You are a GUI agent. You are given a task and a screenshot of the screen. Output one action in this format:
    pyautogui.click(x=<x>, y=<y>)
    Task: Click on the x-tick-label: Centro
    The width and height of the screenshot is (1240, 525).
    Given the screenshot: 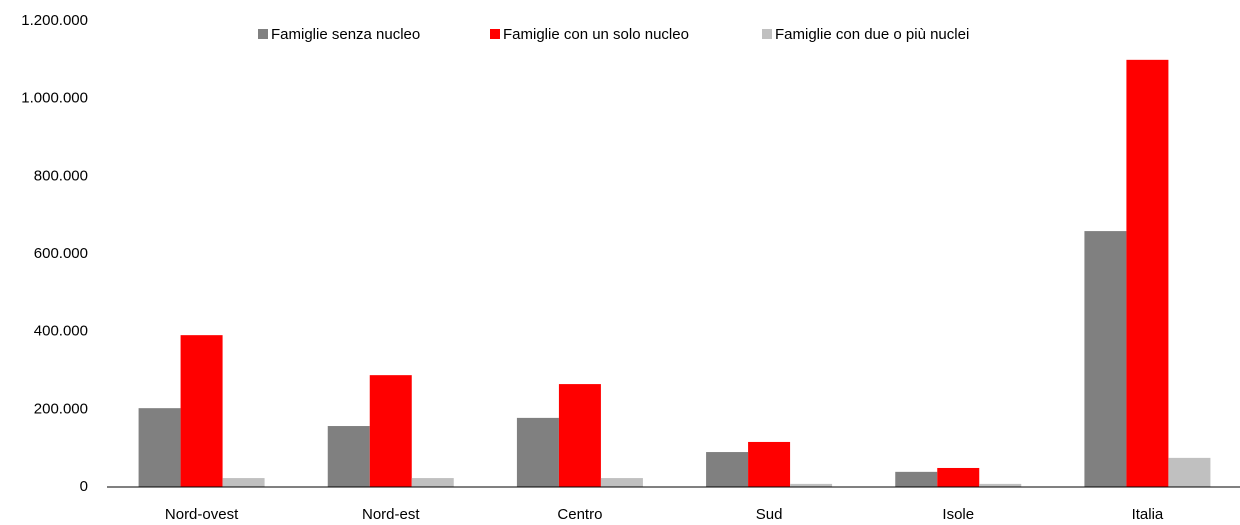 What is the action you would take?
    pyautogui.click(x=579, y=514)
    